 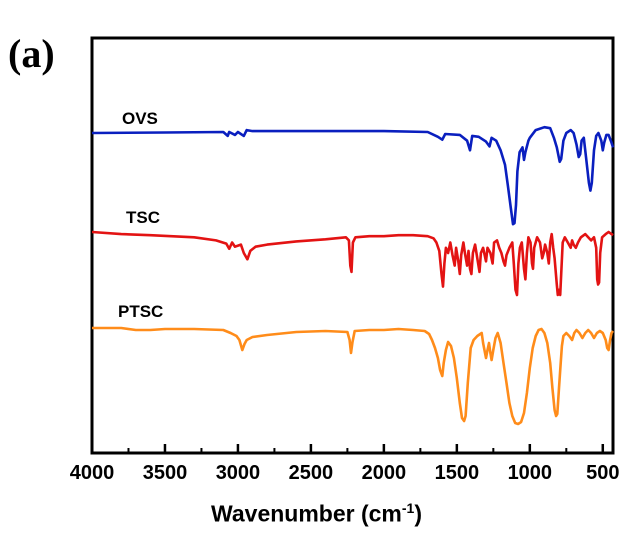 I want to click on series-label-tsc: TSC, so click(x=143, y=217).